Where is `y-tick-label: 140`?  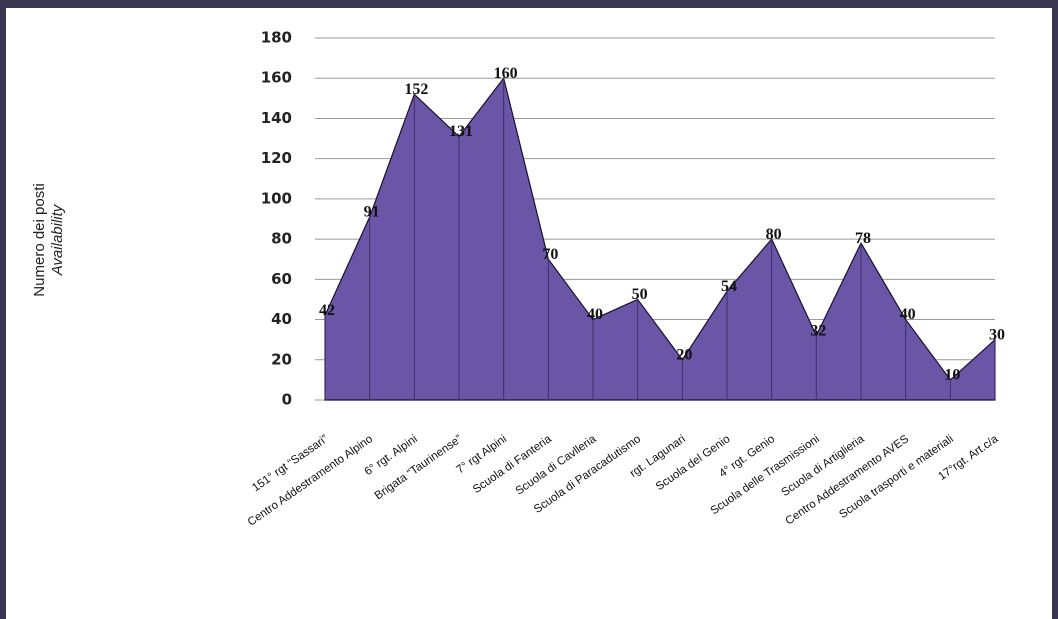 y-tick-label: 140 is located at coordinates (276, 118).